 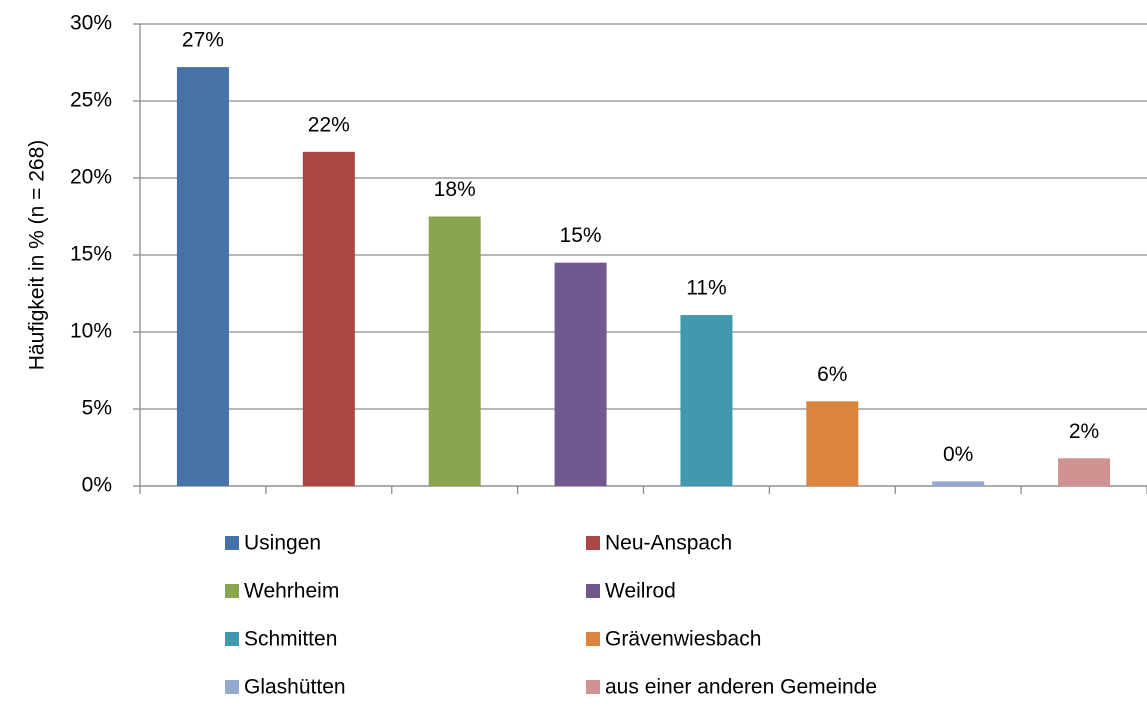 I want to click on data-label: 22%, so click(x=329, y=124).